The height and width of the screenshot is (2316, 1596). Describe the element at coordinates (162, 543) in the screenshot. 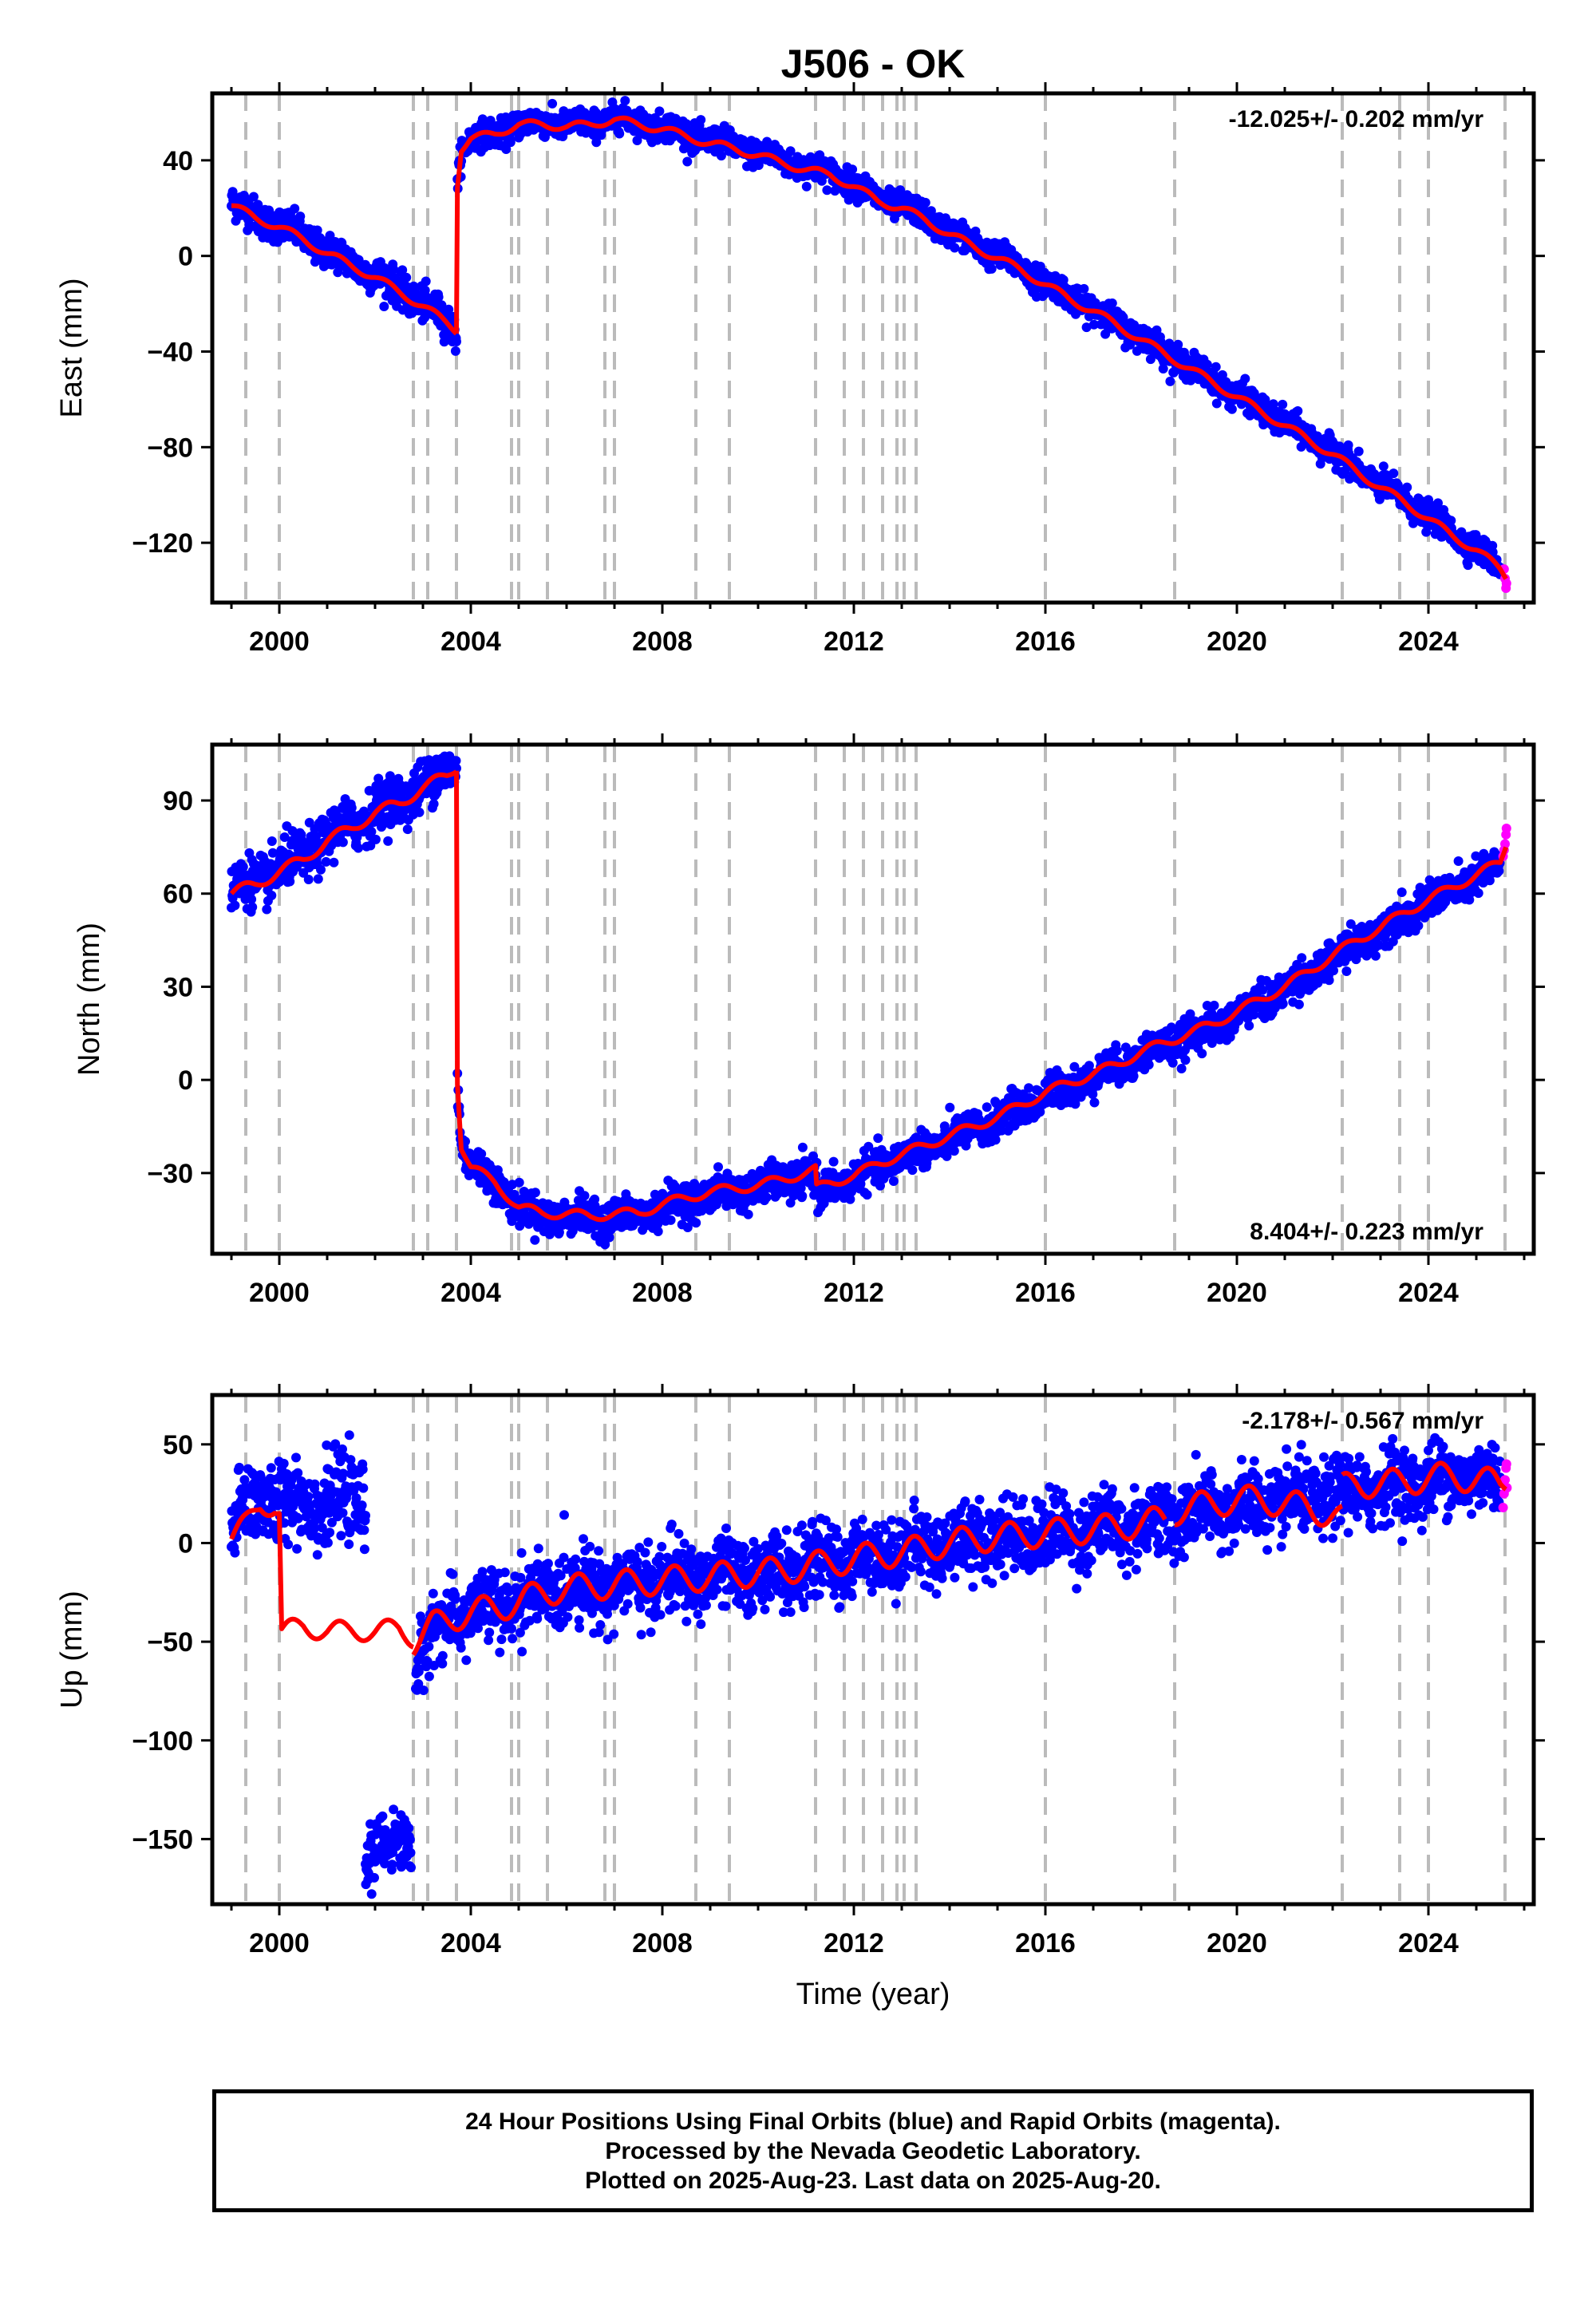

I see `y-tick-label: −120` at that location.